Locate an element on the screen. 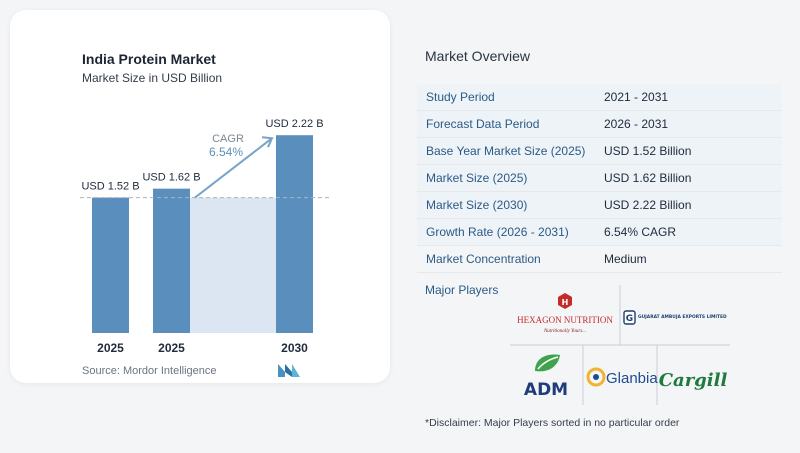 The image size is (800, 453). svg-text: ADM is located at coordinates (546, 390).